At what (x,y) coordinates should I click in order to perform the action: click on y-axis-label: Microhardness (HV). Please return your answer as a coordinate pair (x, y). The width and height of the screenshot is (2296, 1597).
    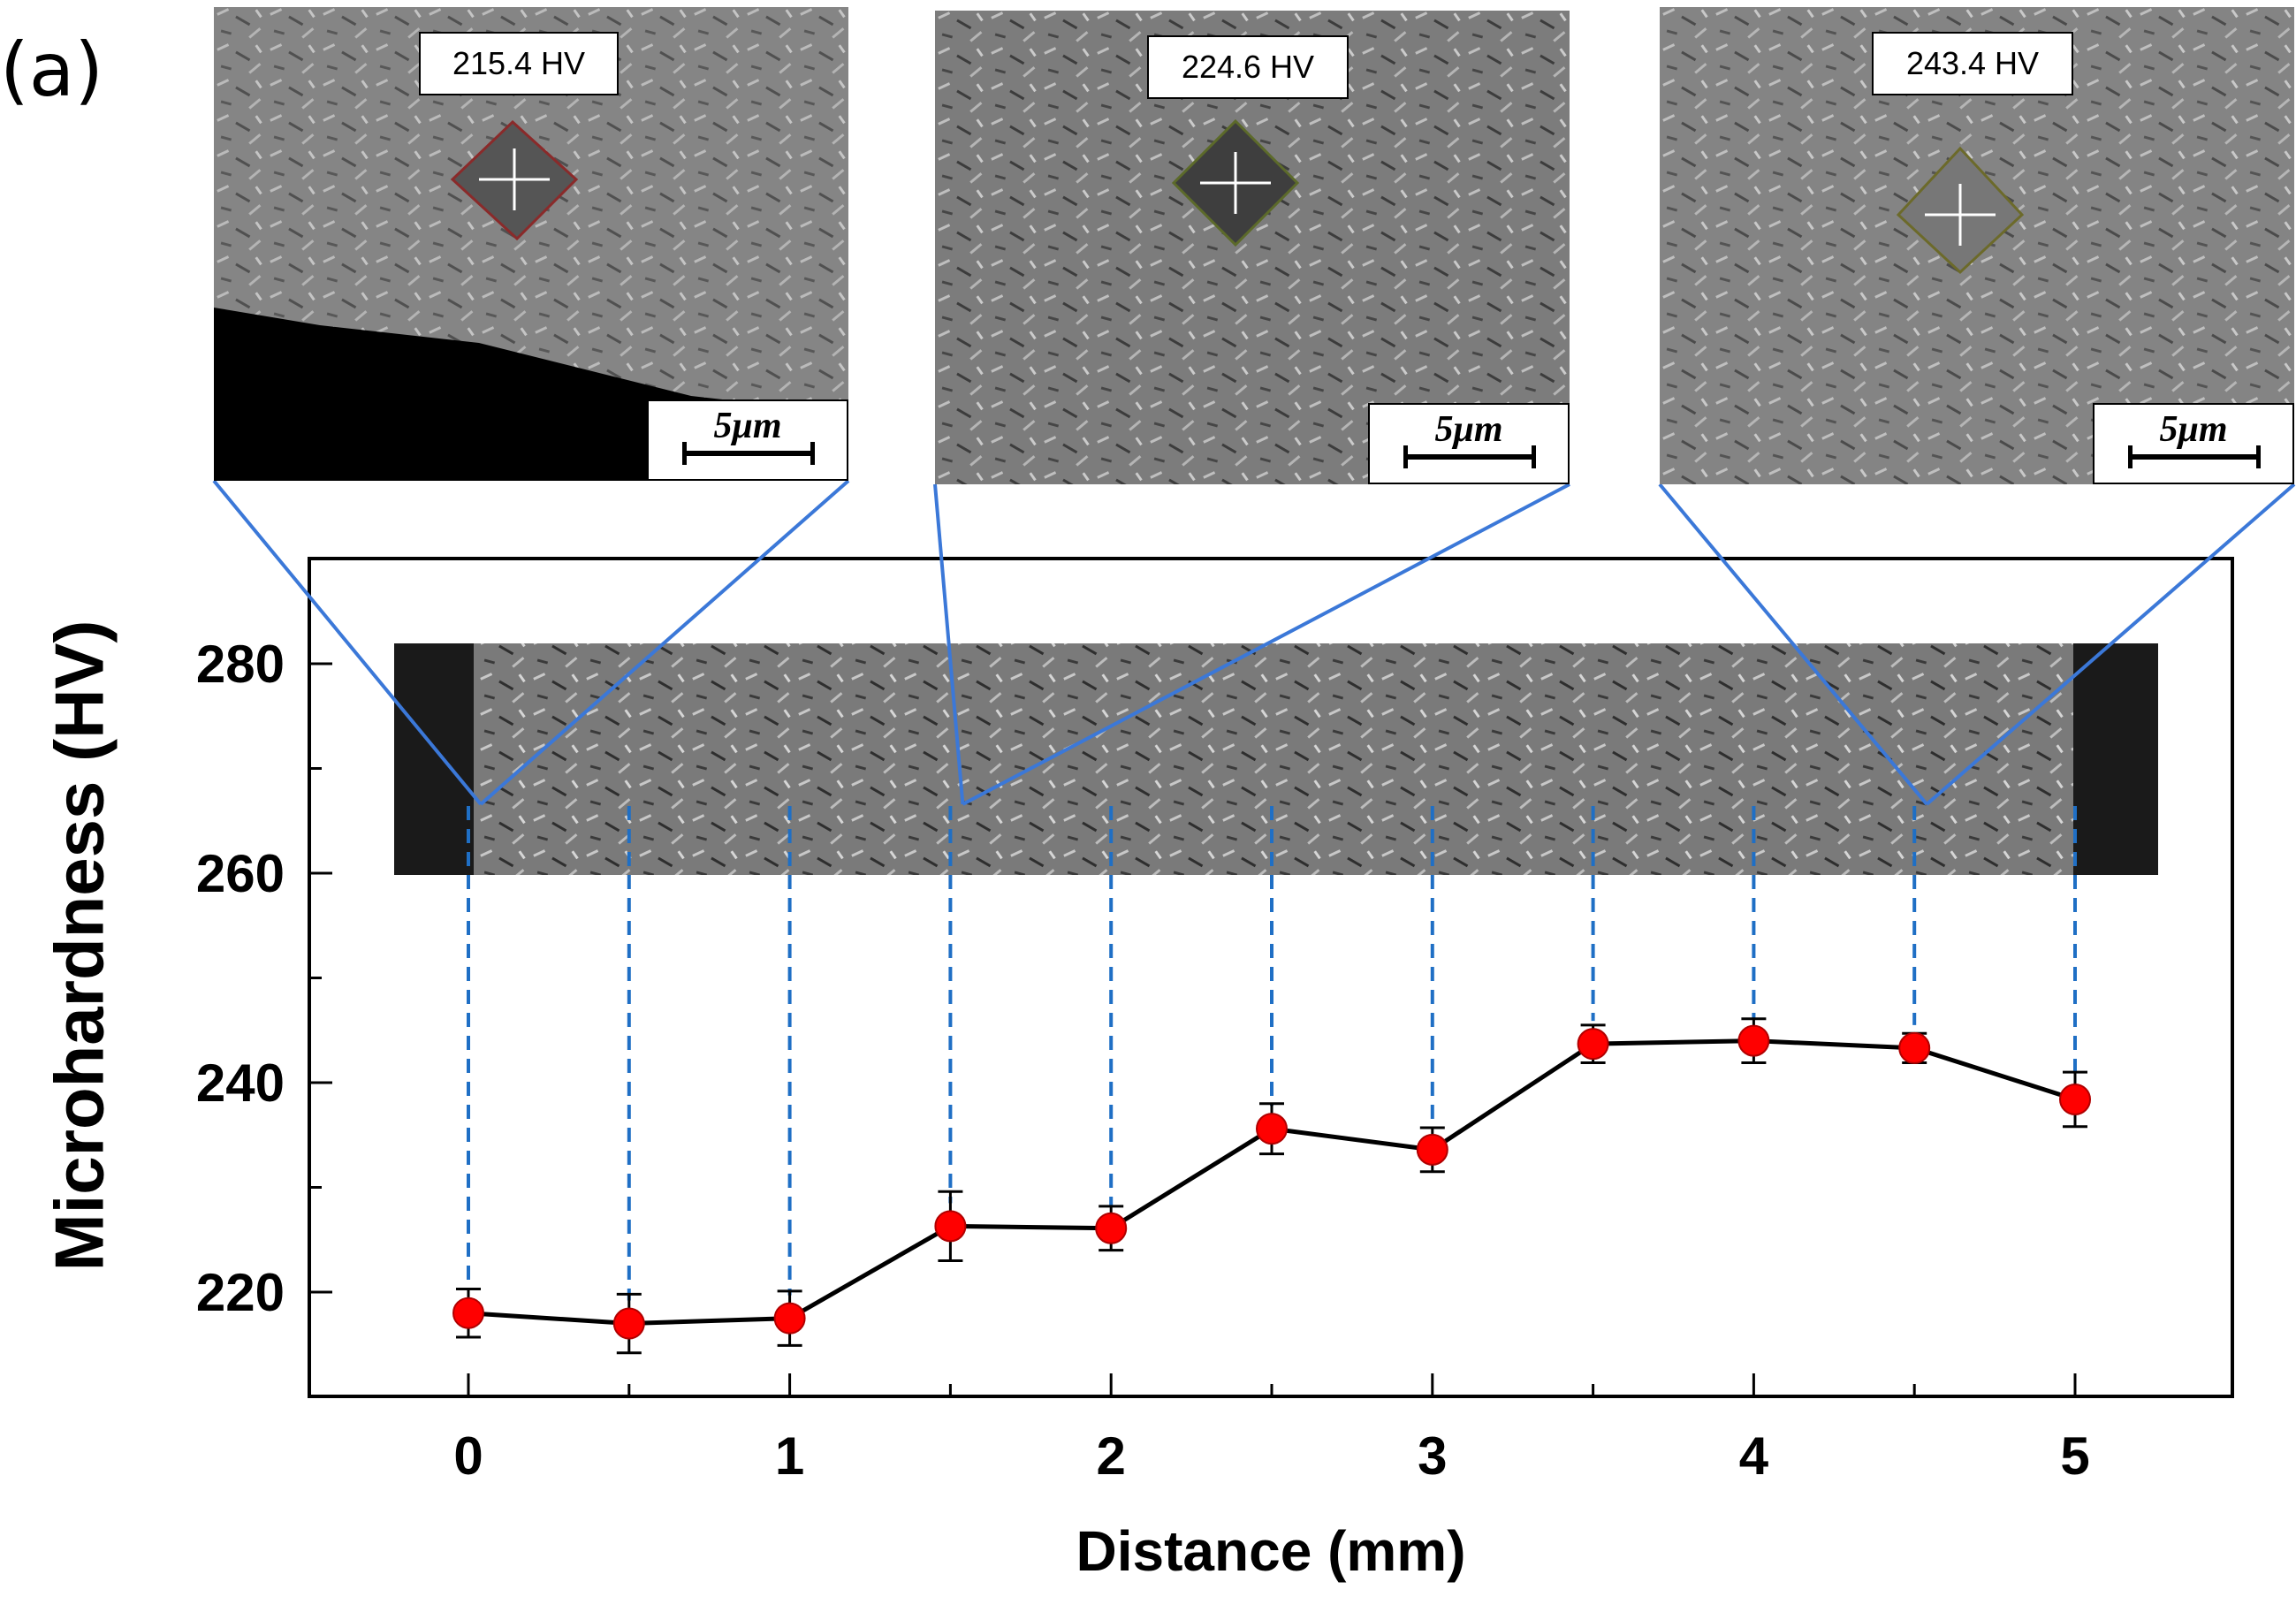
    Looking at the image, I should click on (79, 946).